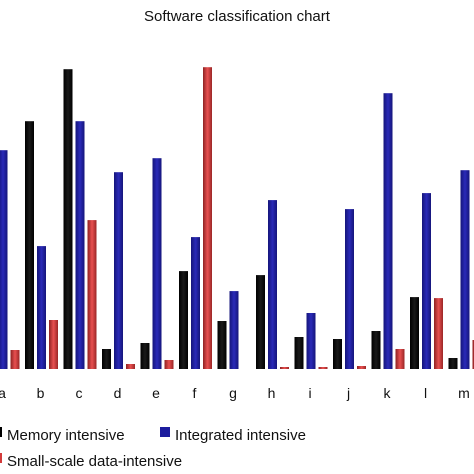 The height and width of the screenshot is (474, 474). Describe the element at coordinates (311, 341) in the screenshot. I see `bar-integrated-intensive-i` at that location.